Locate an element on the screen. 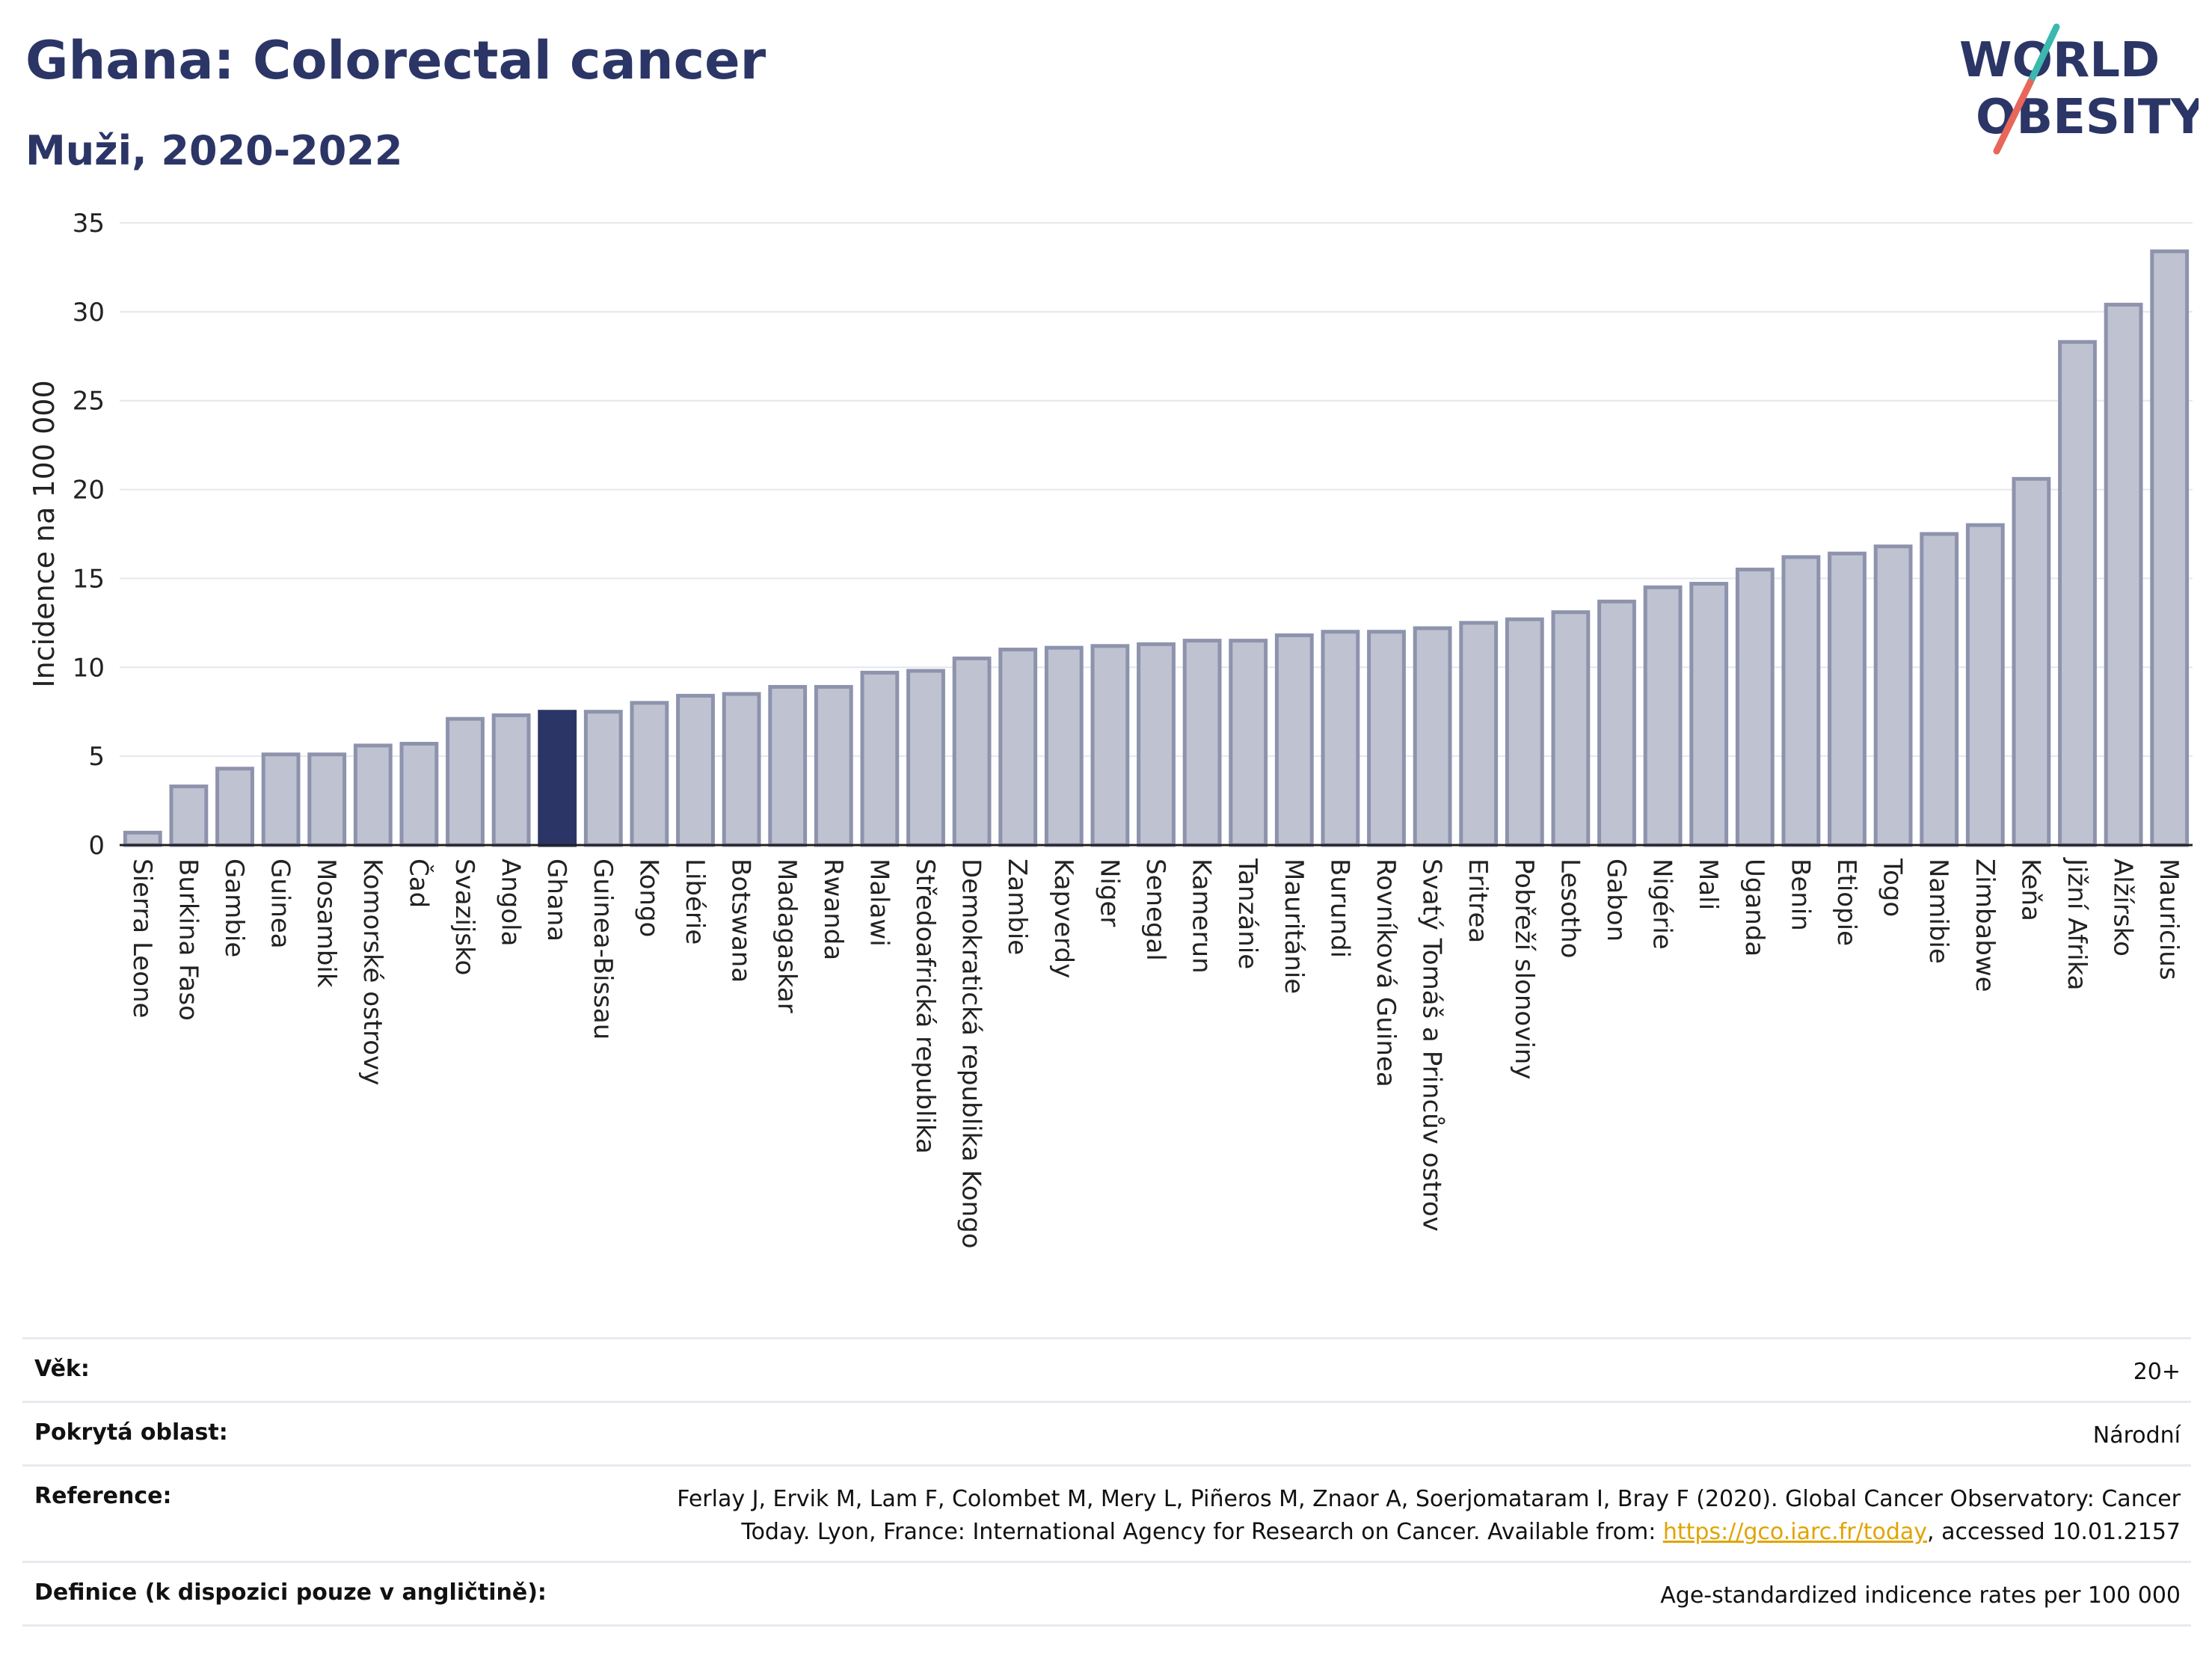 The height and width of the screenshot is (1655, 2212). x-tick-label: Jižní Afrika is located at coordinates (2077, 924).